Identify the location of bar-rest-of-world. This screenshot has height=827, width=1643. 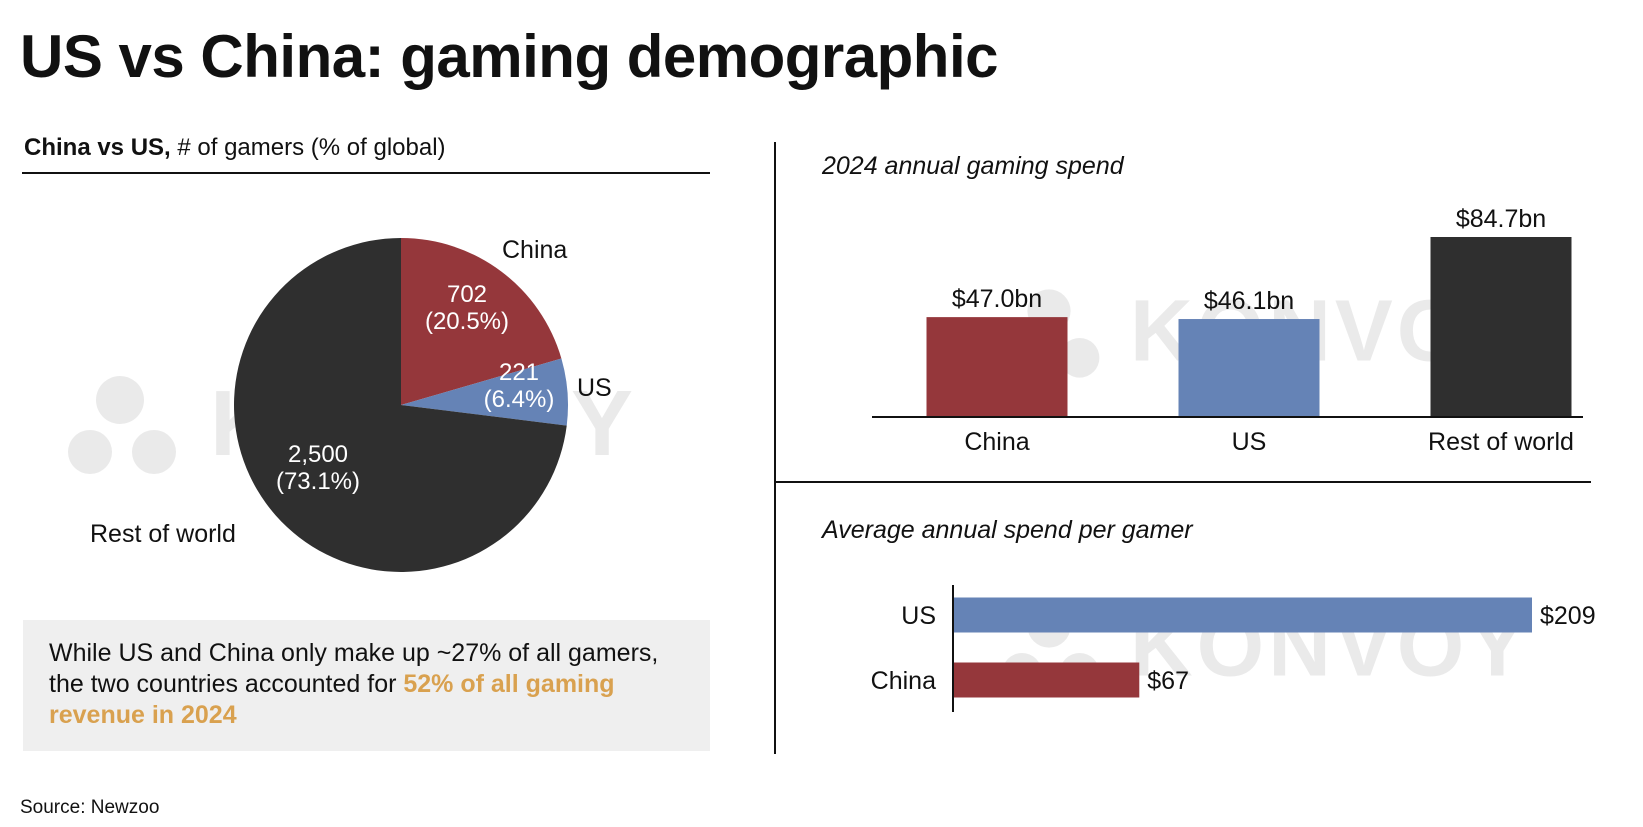
(1501, 327).